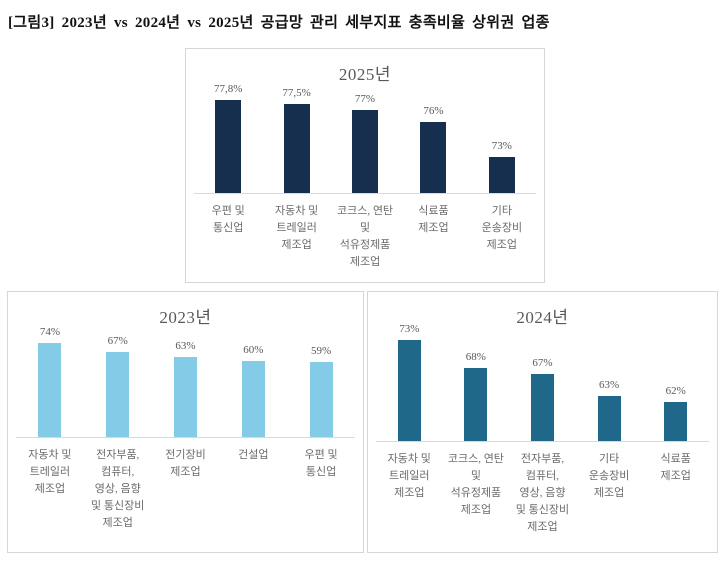  Describe the element at coordinates (542, 317) in the screenshot. I see `chart-title-2024: 2024년` at that location.